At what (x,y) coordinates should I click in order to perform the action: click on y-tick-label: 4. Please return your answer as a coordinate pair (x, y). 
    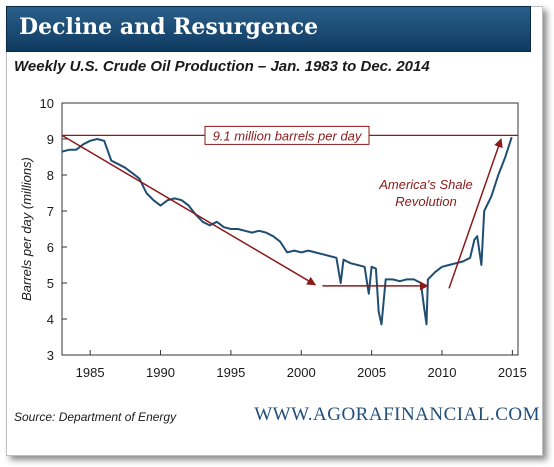
    Looking at the image, I should click on (50, 319).